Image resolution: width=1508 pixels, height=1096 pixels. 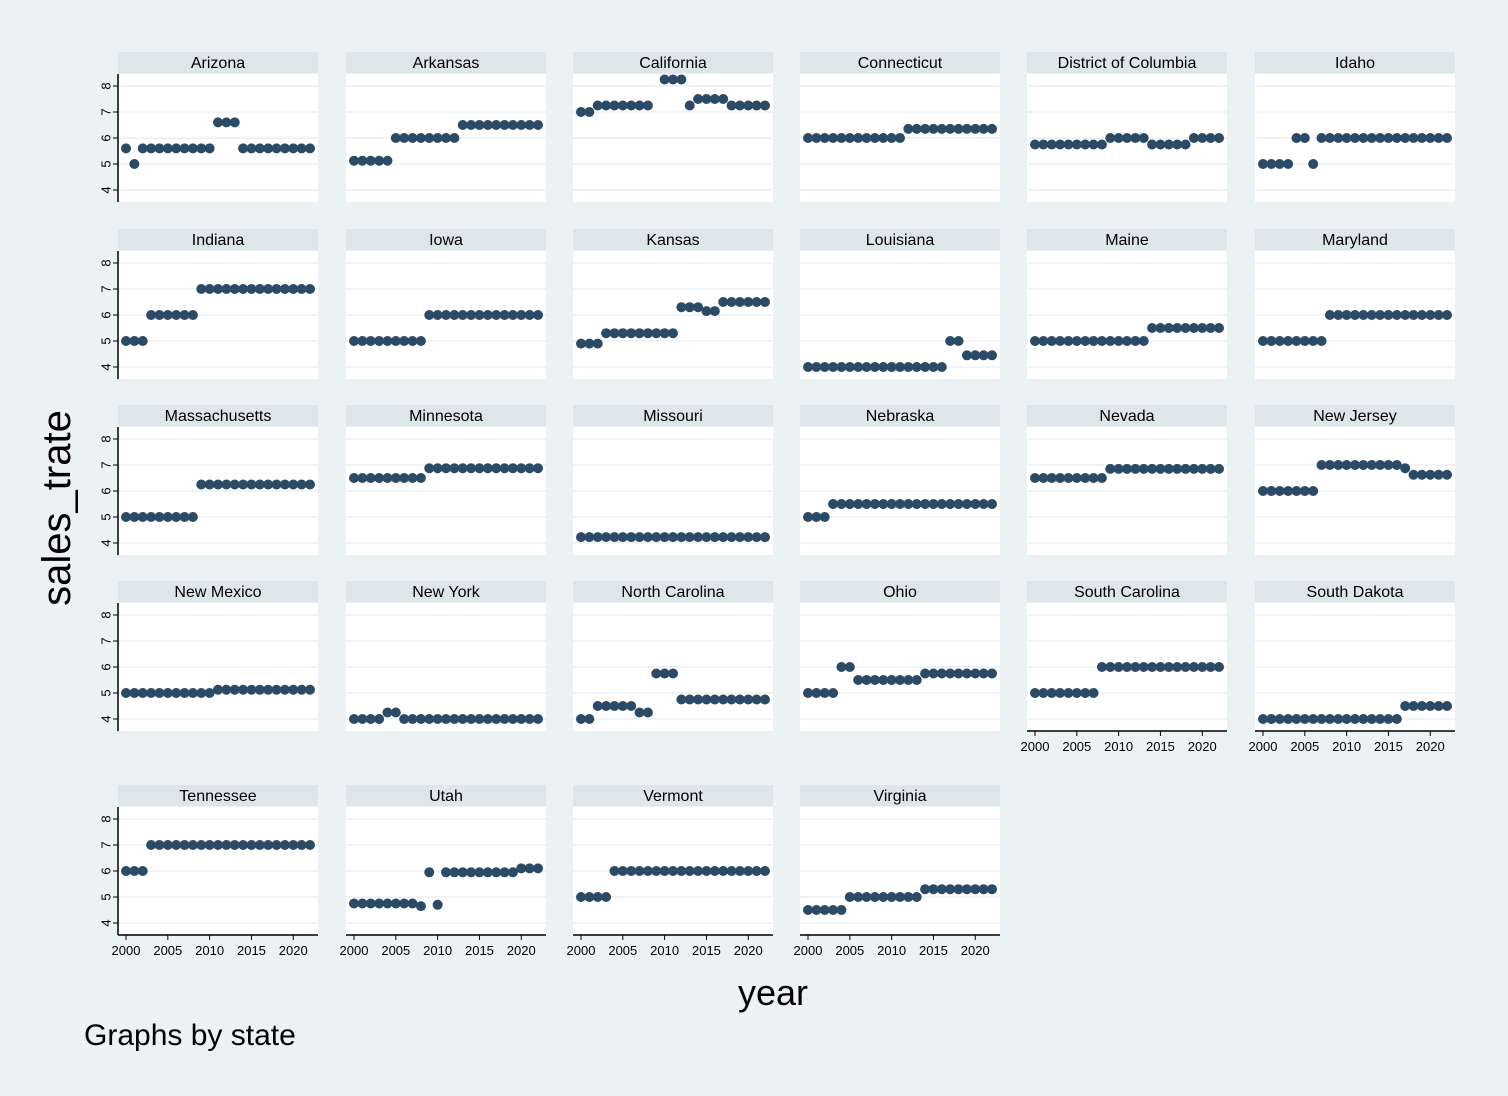 I want to click on panel-title: North Carolina, so click(x=672, y=592).